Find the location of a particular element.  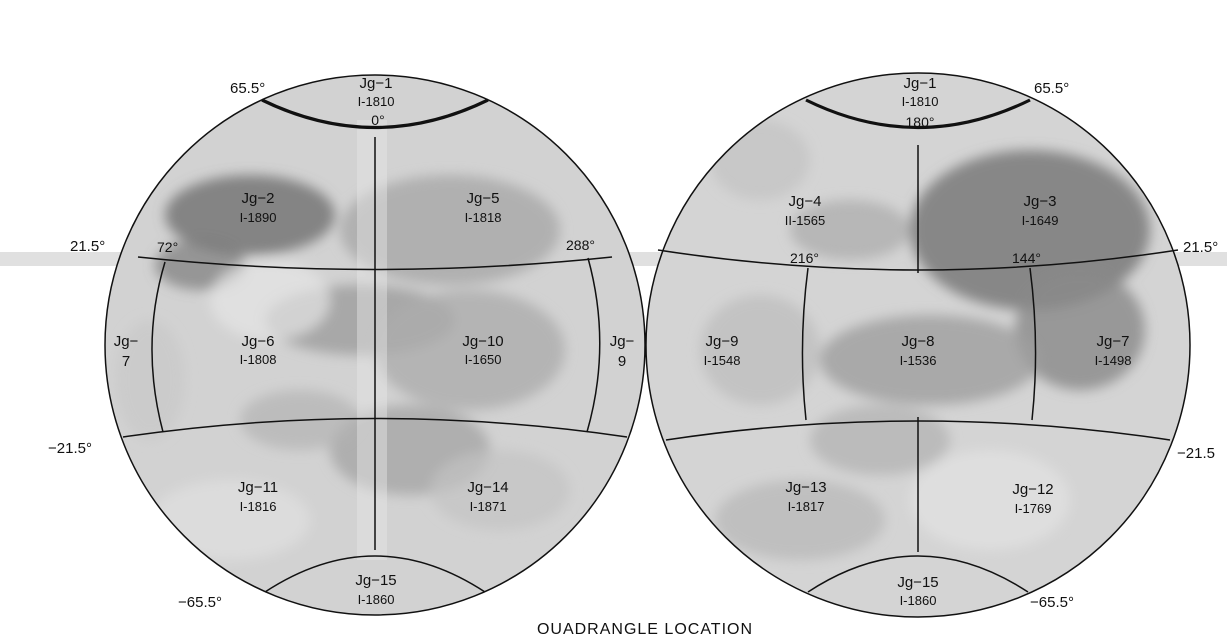

quadrangle-name: Jg−8 is located at coordinates (918, 341).